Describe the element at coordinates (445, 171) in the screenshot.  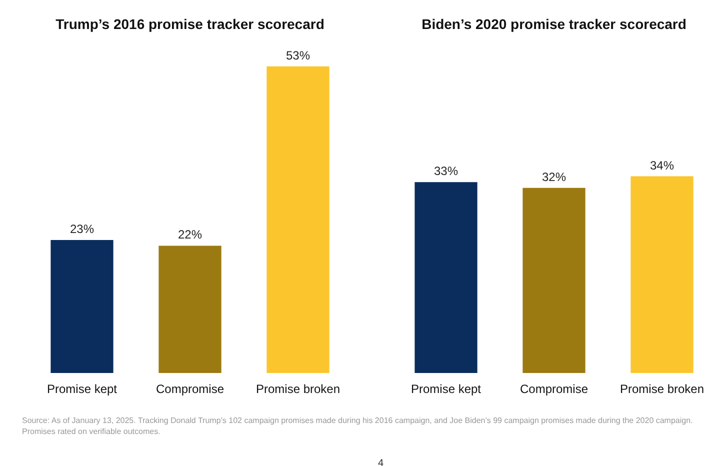
I see `data-label: 33%` at that location.